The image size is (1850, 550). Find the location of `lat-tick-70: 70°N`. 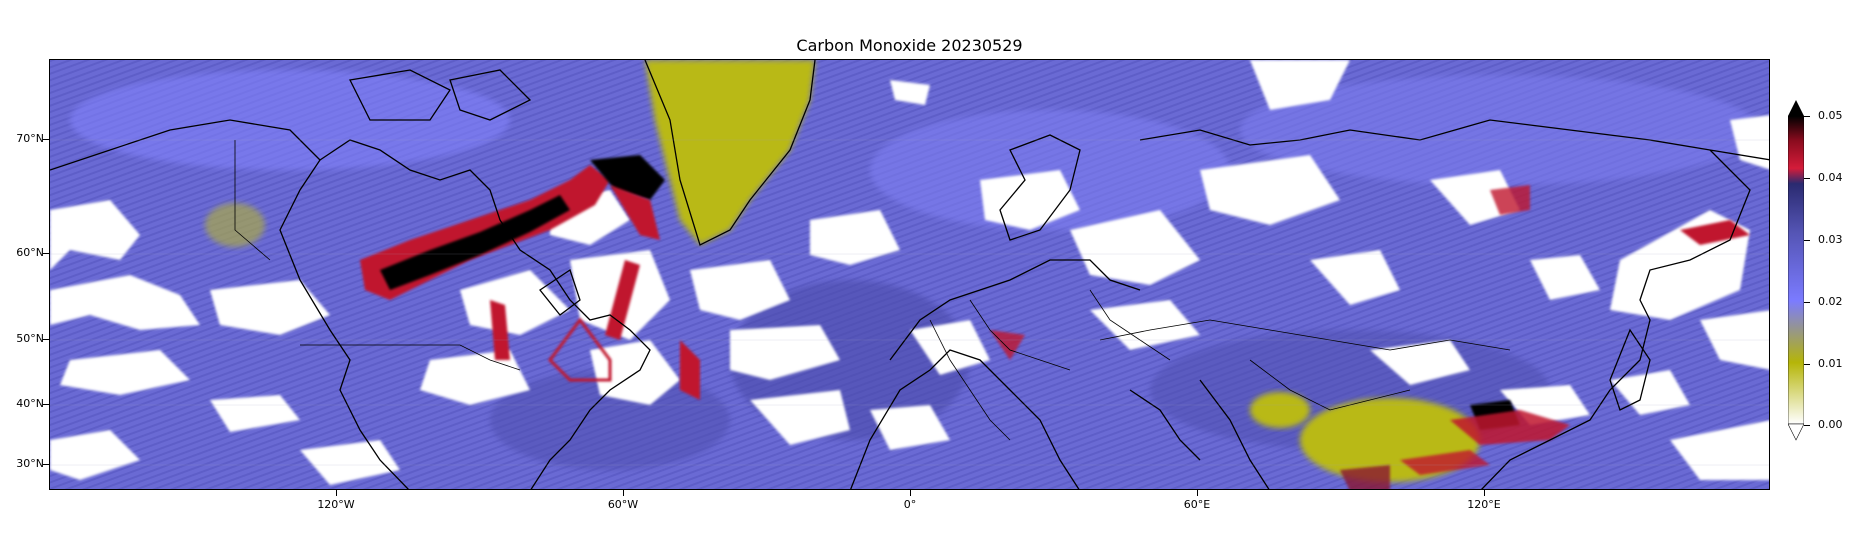

lat-tick-70: 70°N is located at coordinates (30, 138).